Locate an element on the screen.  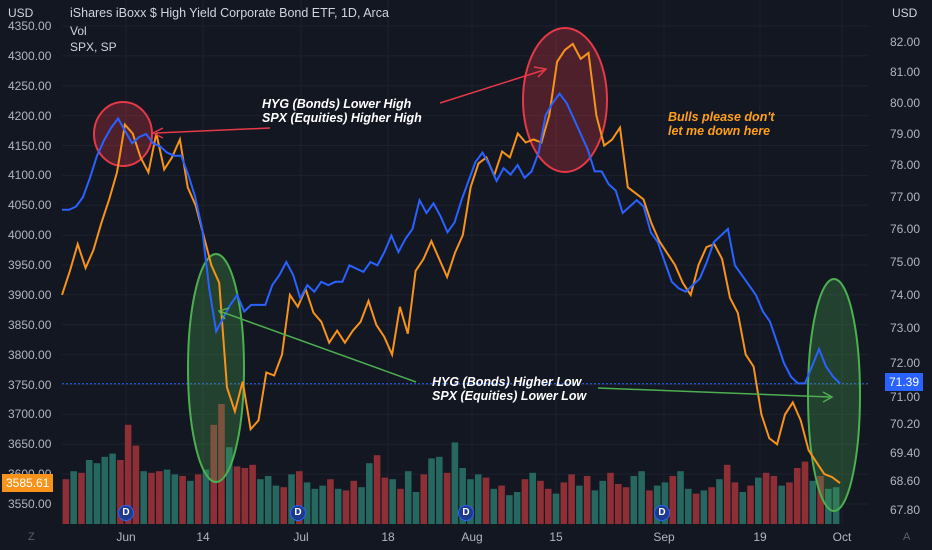
left-axis-tick-label: 3900.00 is located at coordinates (30, 294).